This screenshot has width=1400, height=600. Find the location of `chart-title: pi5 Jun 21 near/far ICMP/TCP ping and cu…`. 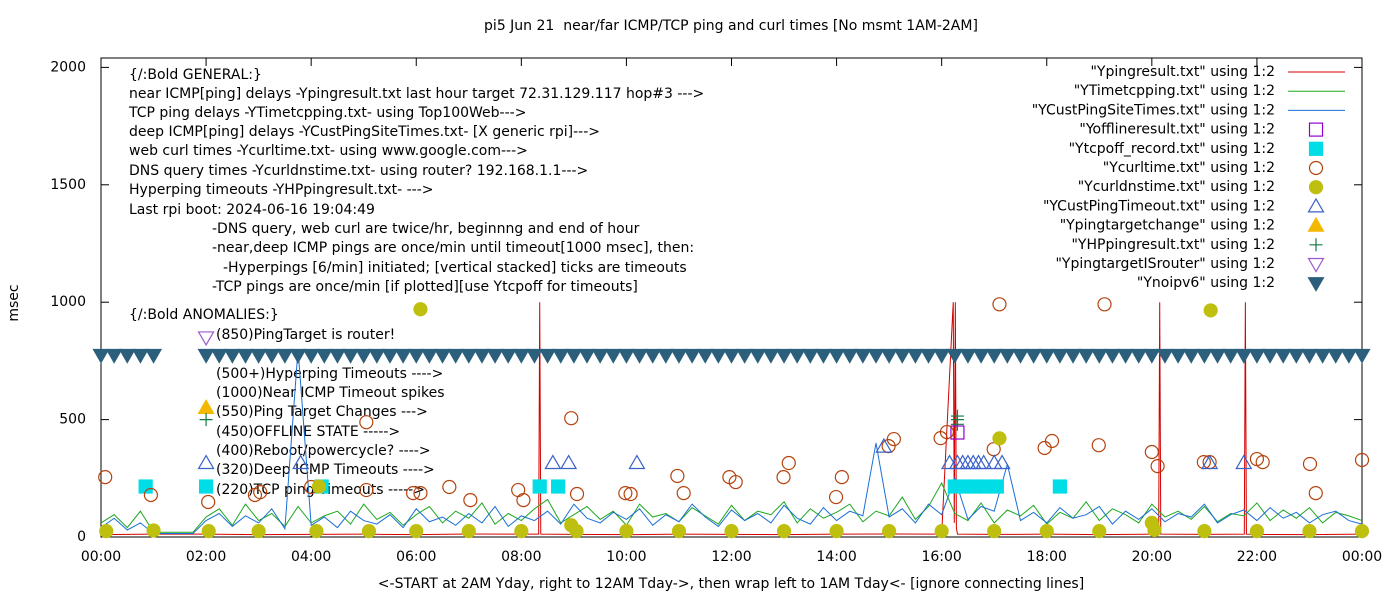

chart-title: pi5 Jun 21 near/far ICMP/TCP ping and cu… is located at coordinates (731, 26).